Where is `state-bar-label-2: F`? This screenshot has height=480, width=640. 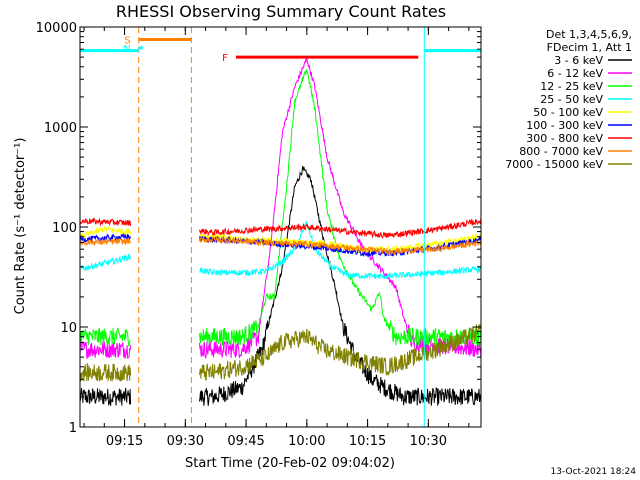
state-bar-label-2: F is located at coordinates (225, 58).